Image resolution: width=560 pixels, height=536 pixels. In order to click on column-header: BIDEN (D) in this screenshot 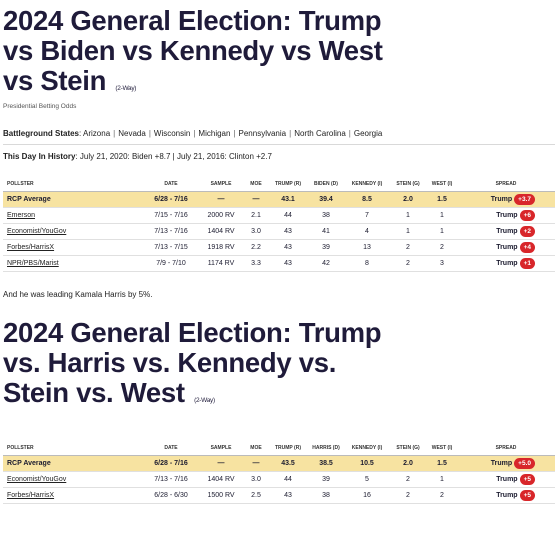, I will do `click(326, 184)`.